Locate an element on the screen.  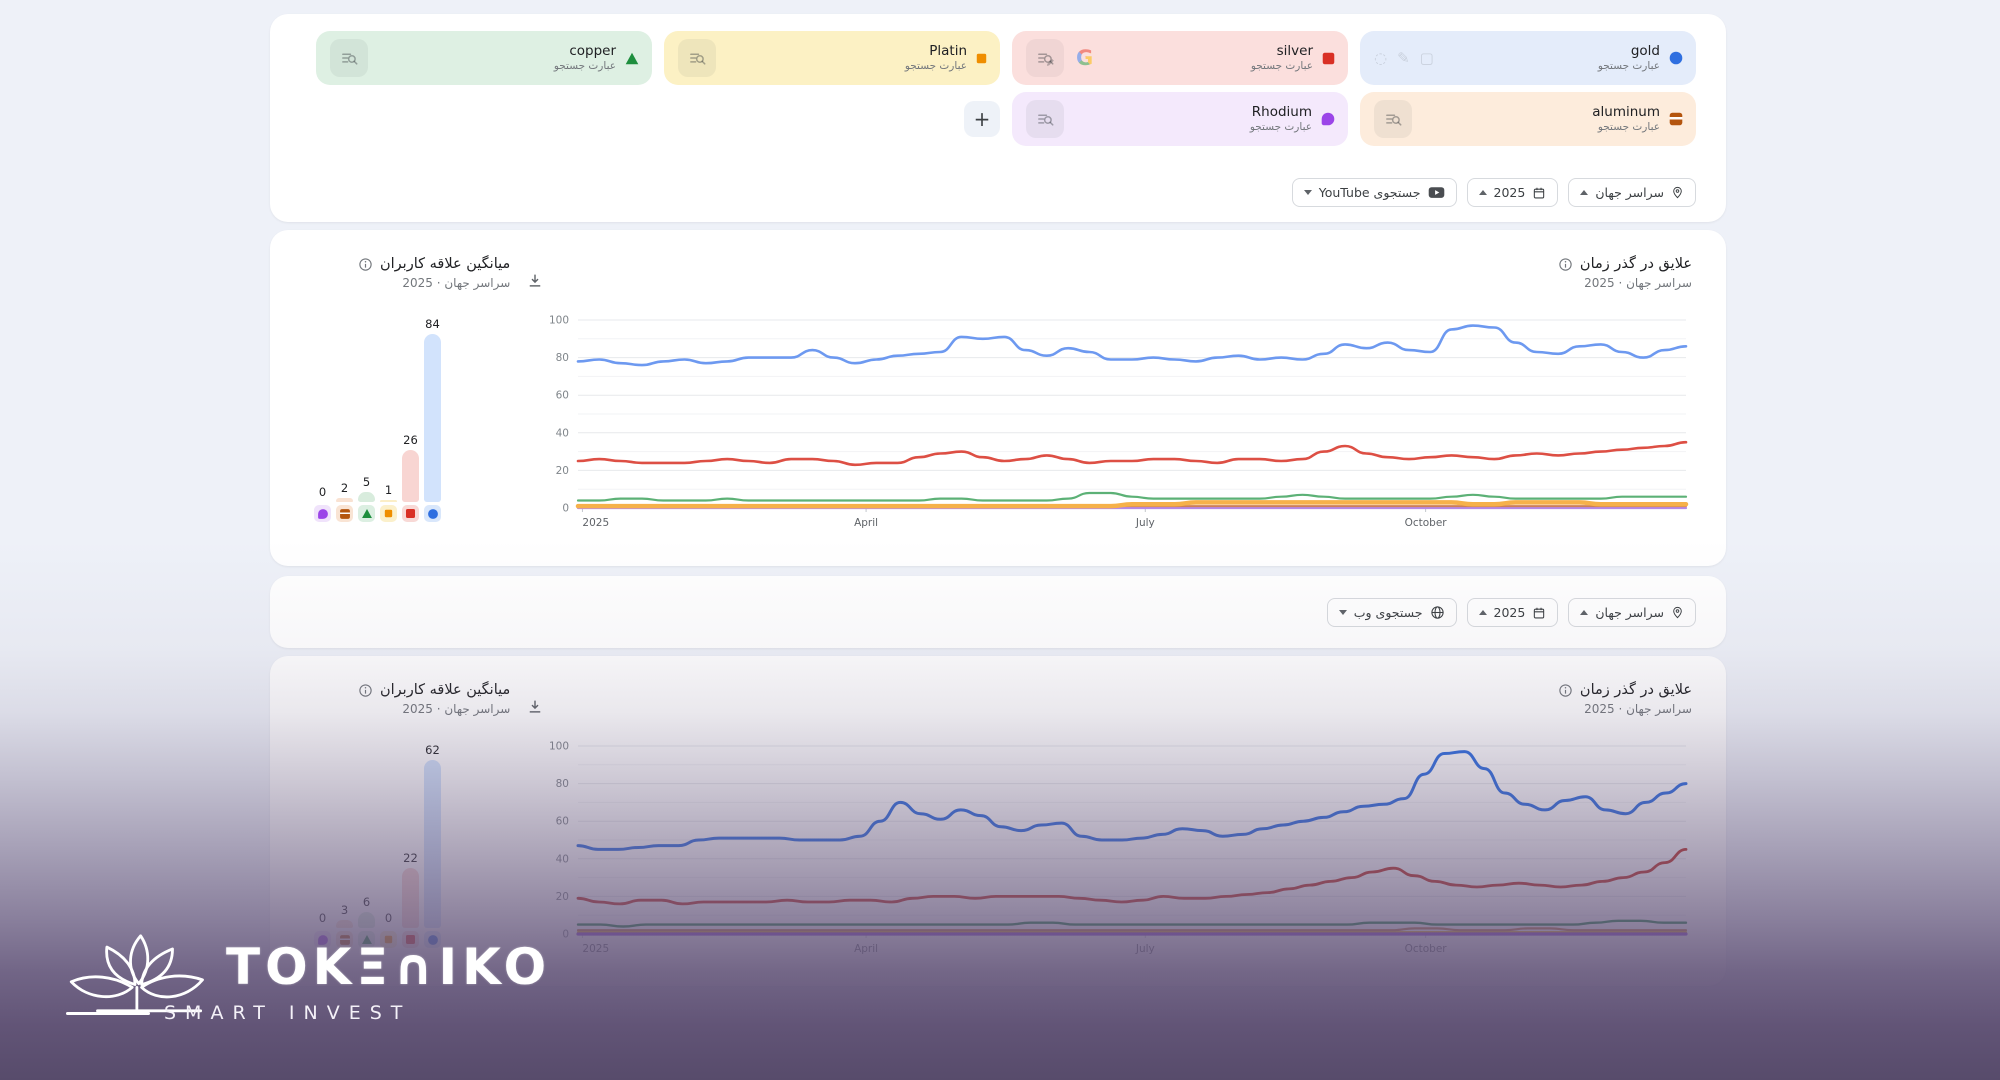
term-text: silver عبارت جستجو is located at coordinates (1282, 58).